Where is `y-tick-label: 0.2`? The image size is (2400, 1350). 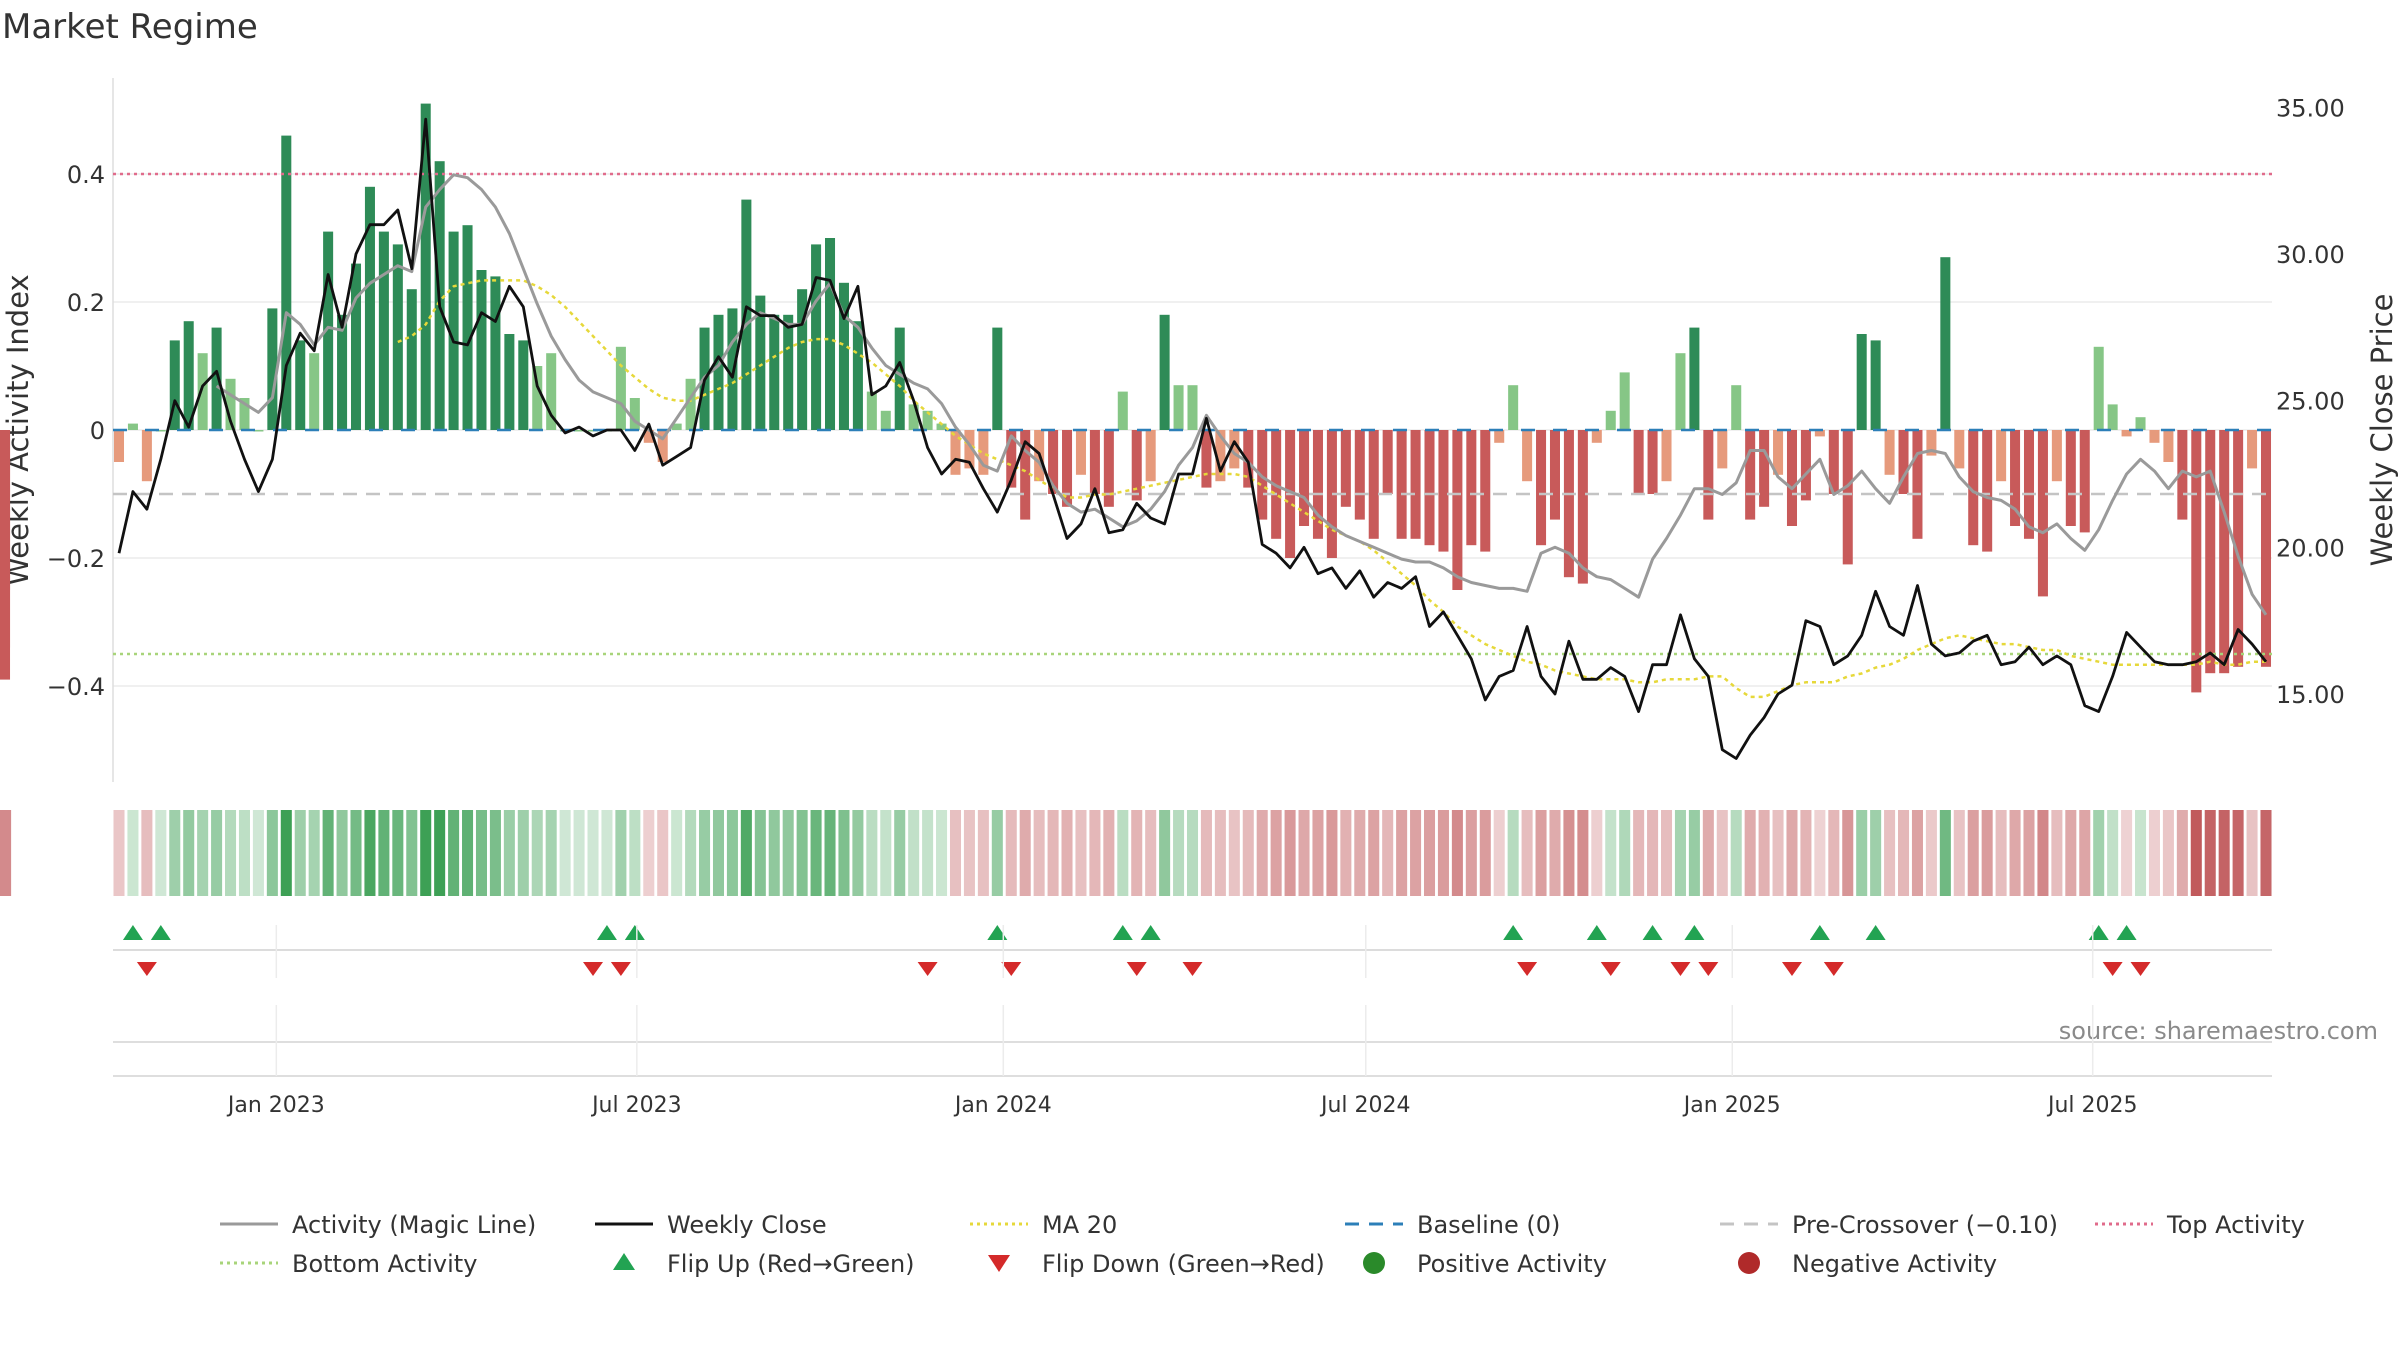 y-tick-label: 0.2 is located at coordinates (86, 303).